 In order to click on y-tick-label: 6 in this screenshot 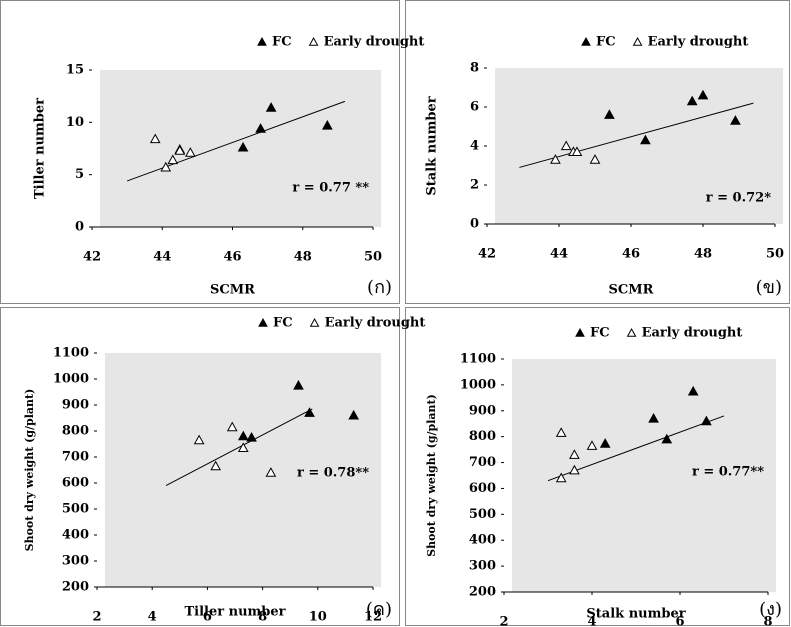, I will do `click(474, 107)`.